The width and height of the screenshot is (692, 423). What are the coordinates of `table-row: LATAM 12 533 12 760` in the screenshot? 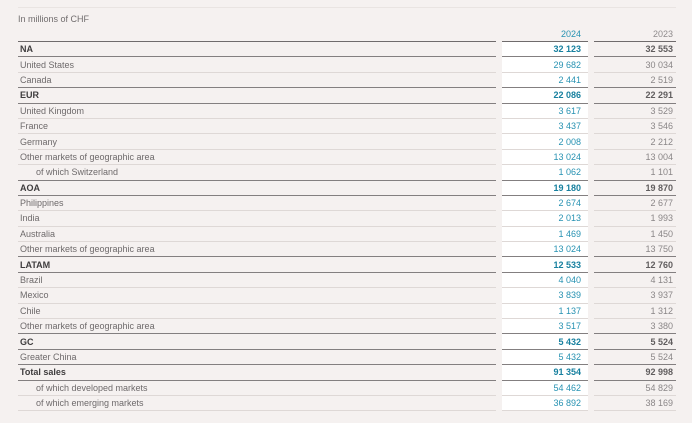 It's located at (347, 265).